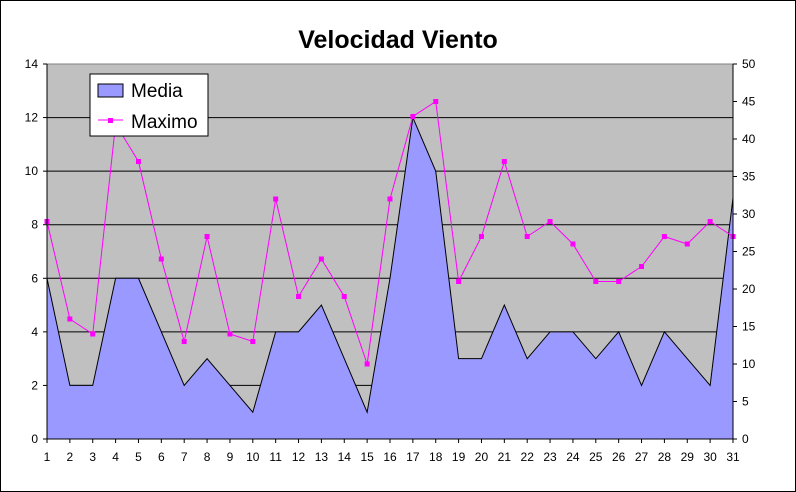 The width and height of the screenshot is (796, 492). I want to click on x-tick-label: 18, so click(436, 457).